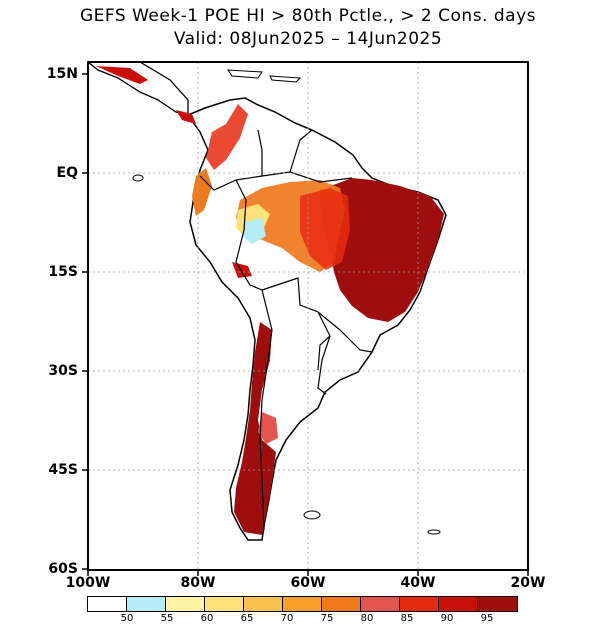 The height and width of the screenshot is (633, 616). What do you see at coordinates (63, 470) in the screenshot?
I see `lat-label-45s: 45S` at bounding box center [63, 470].